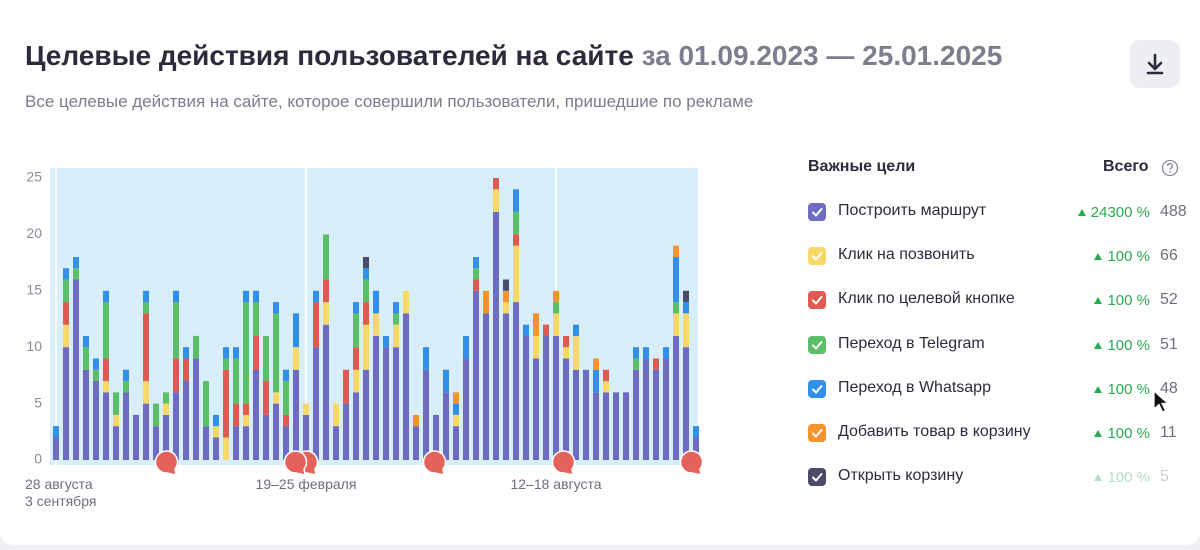  I want to click on annotation-pins, so click(429, 463).